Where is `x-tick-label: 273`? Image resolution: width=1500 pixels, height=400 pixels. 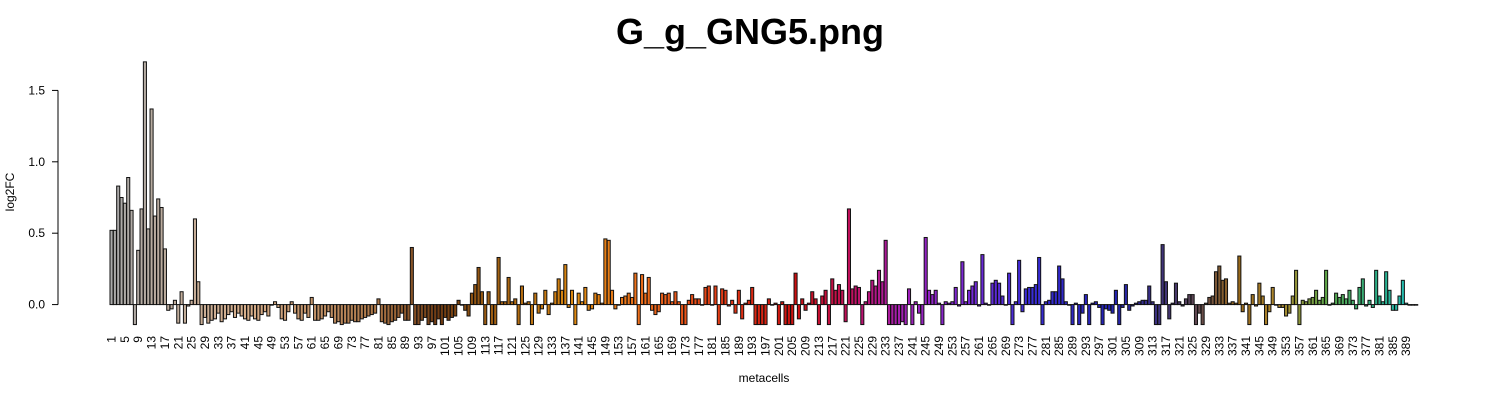 x-tick-label: 273 is located at coordinates (1019, 346).